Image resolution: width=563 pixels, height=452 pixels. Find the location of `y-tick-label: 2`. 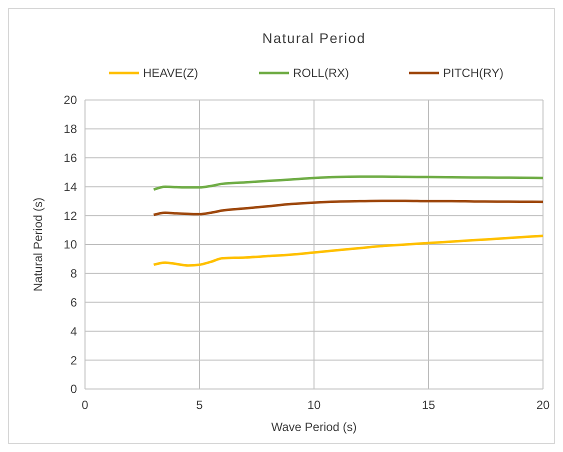

y-tick-label: 2 is located at coordinates (74, 360).